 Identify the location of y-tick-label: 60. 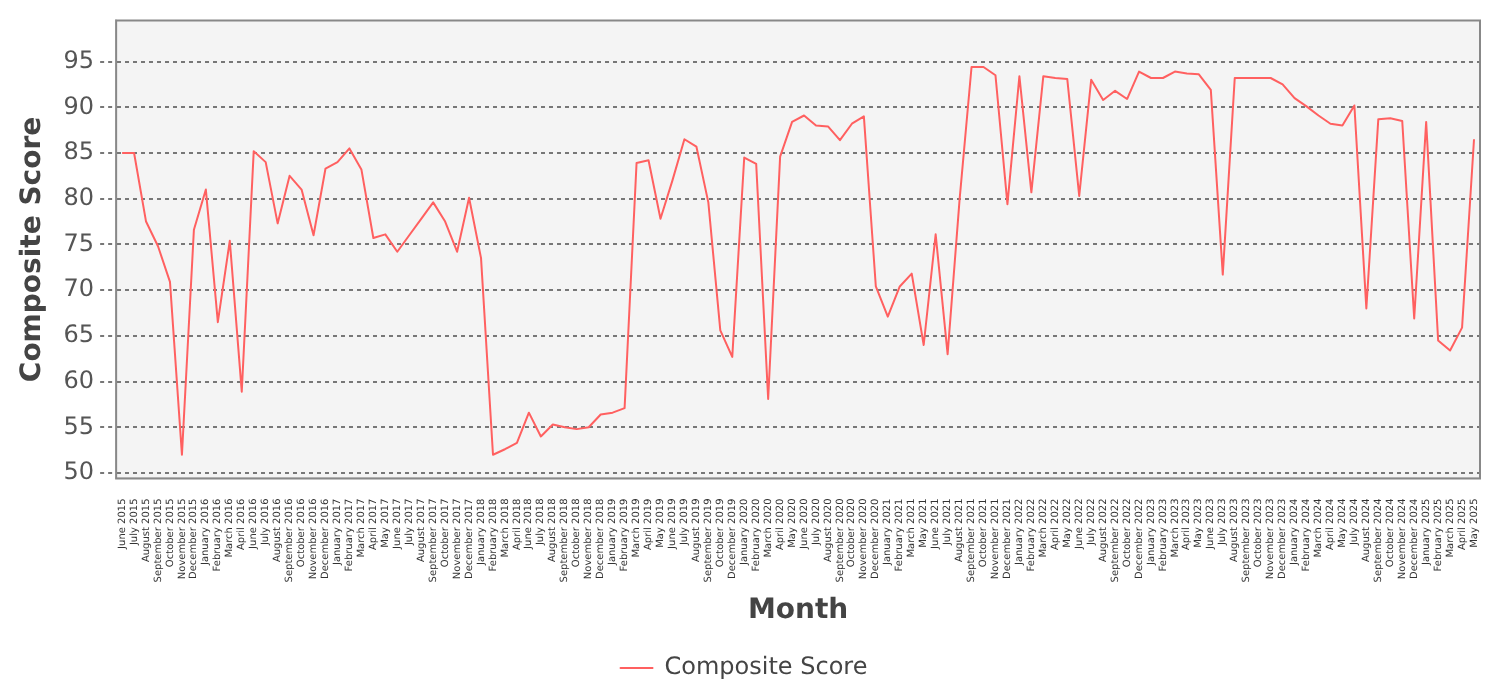
(79, 379).